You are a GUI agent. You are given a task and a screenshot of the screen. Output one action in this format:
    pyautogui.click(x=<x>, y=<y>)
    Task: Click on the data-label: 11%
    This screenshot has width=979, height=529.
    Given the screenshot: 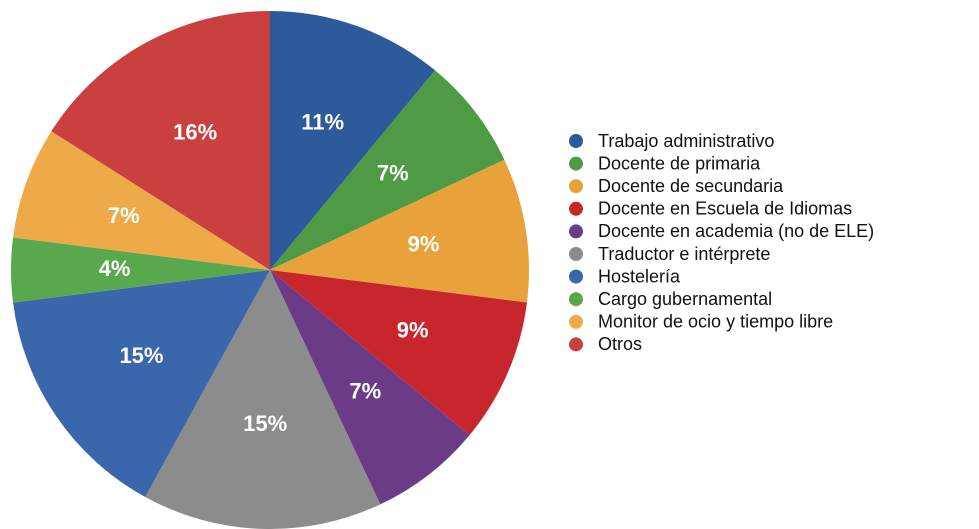 What is the action you would take?
    pyautogui.click(x=322, y=122)
    